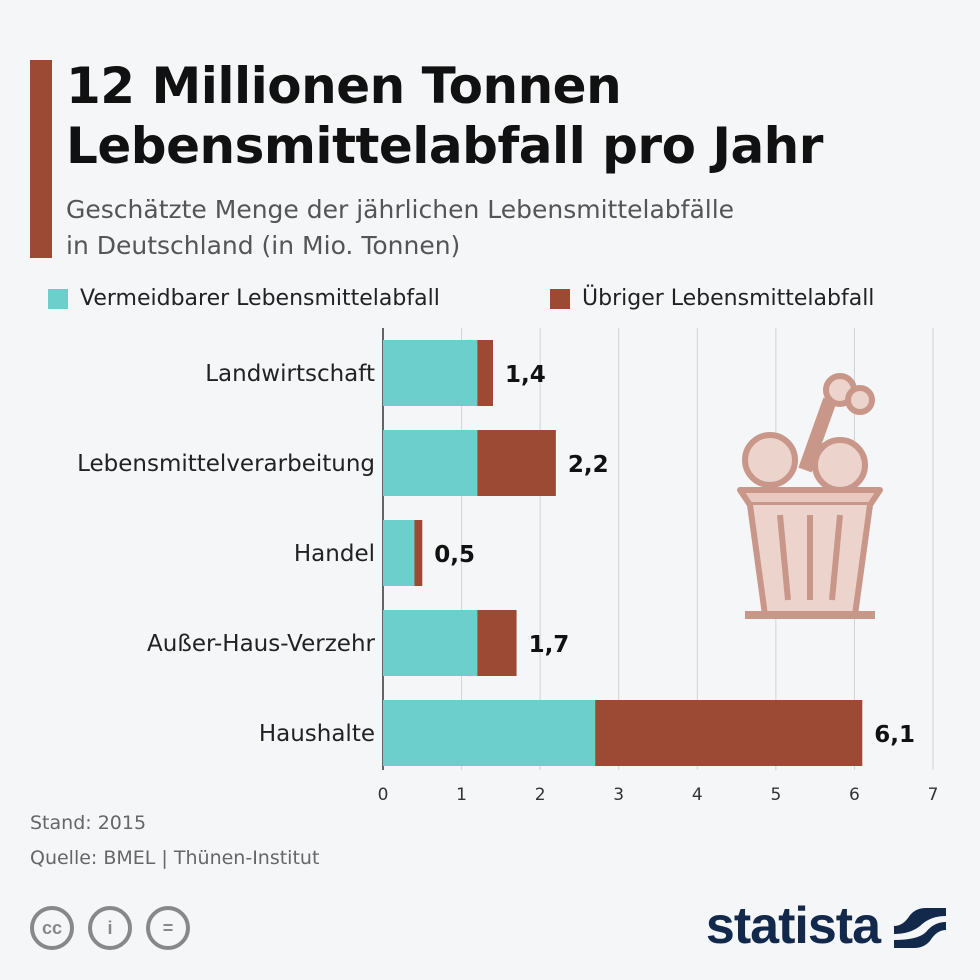 The width and height of the screenshot is (980, 980). I want to click on title-line-2: Lebensmittelabfall pro Jahr, so click(444, 146).